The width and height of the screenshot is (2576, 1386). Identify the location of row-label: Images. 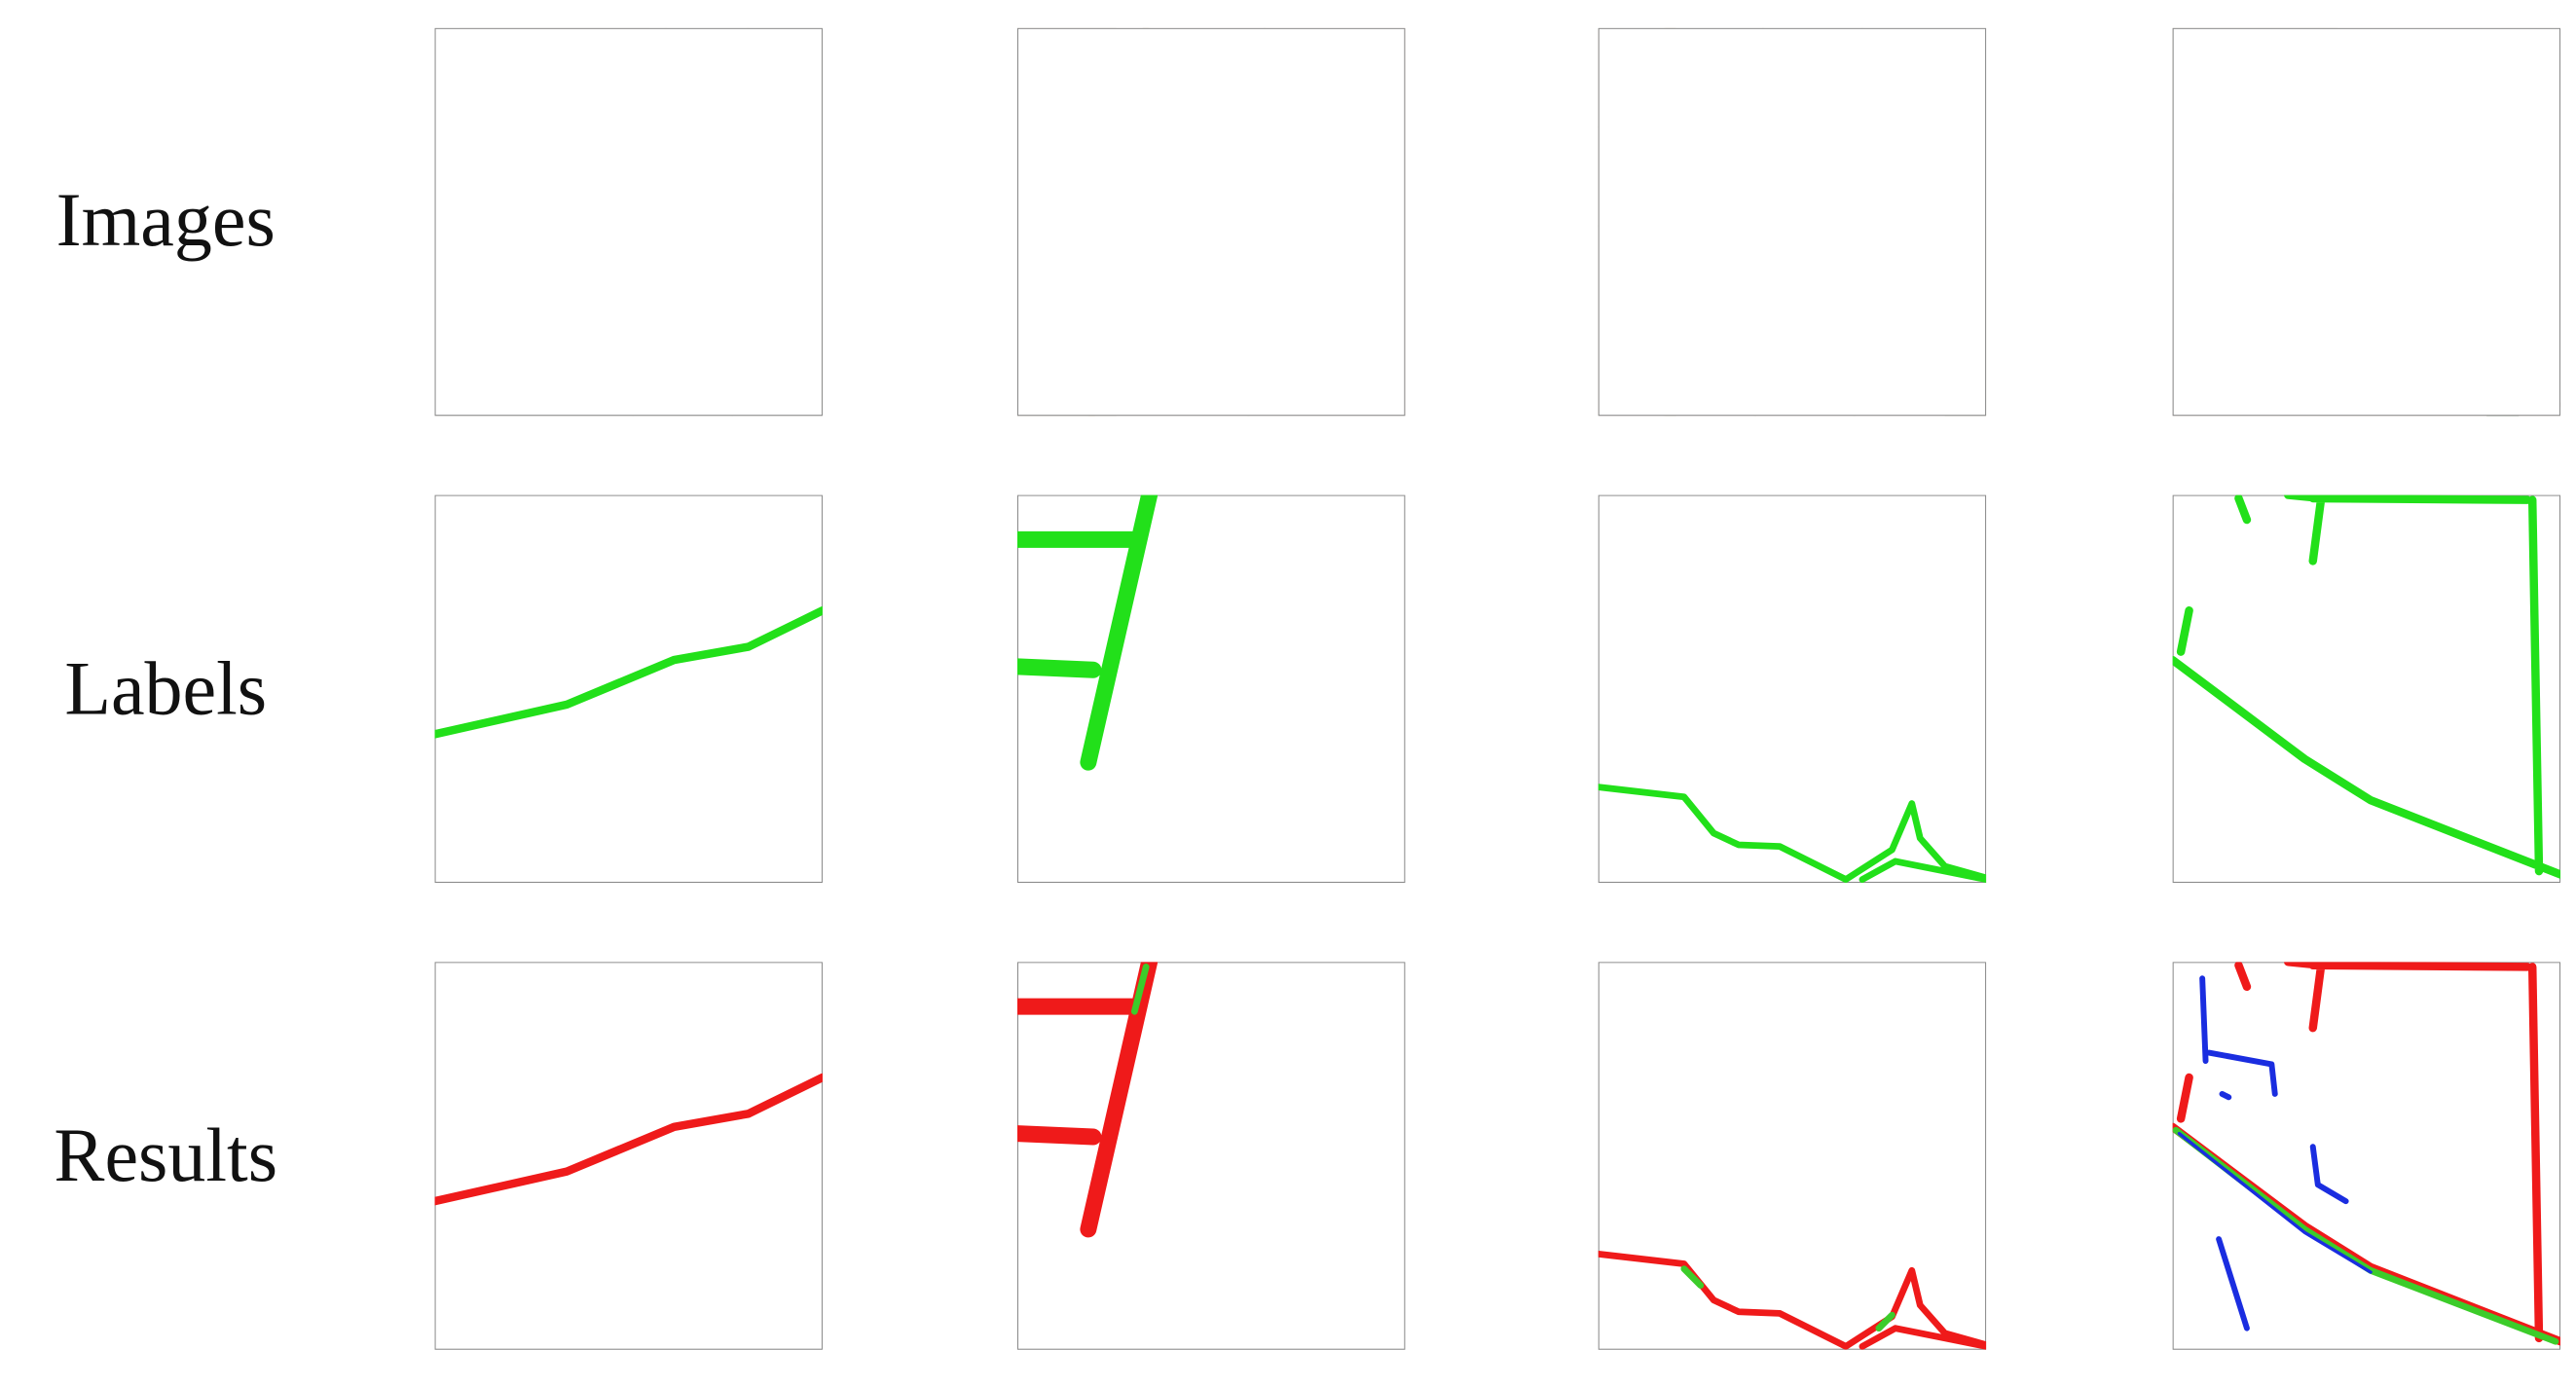
(166, 220).